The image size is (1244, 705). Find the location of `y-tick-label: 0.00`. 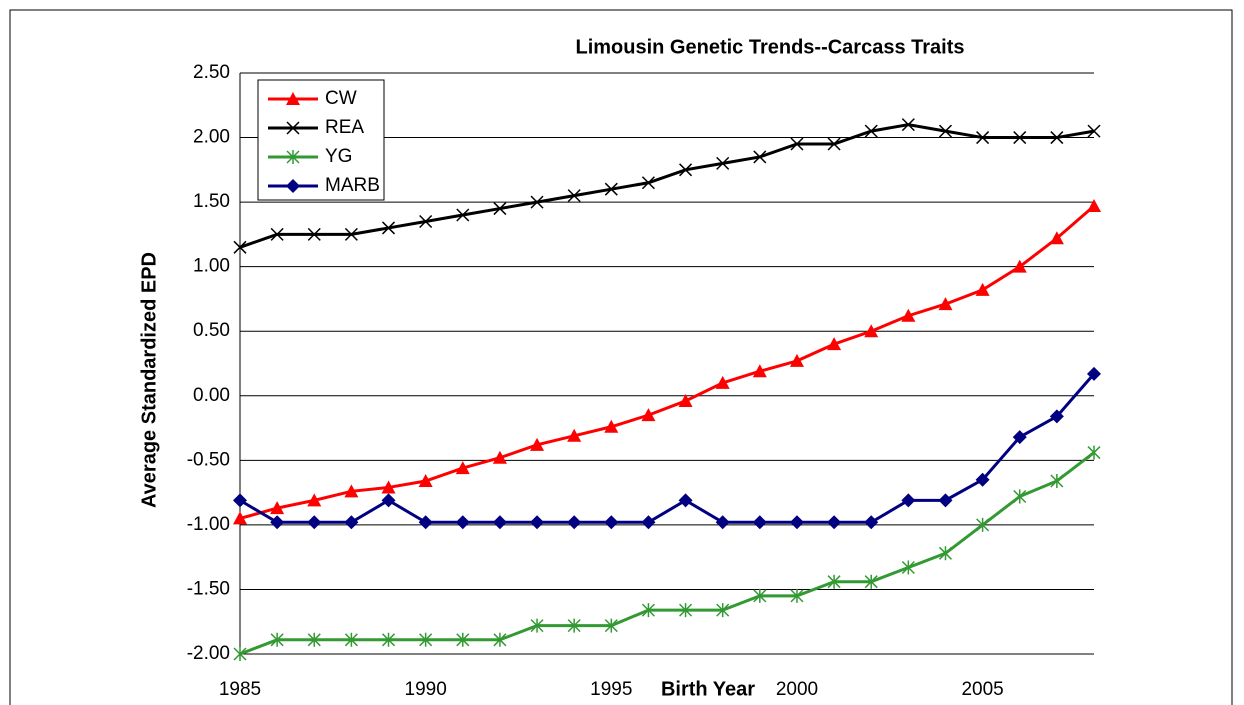

y-tick-label: 0.00 is located at coordinates (211, 395).